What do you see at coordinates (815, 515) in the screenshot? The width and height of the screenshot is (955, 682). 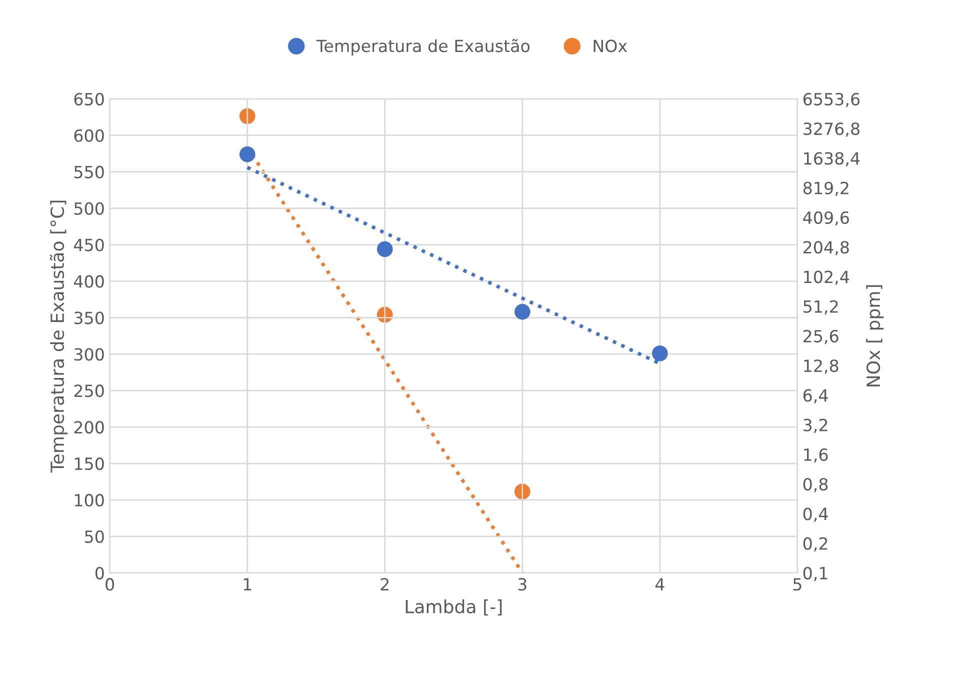 I see `y2-tick-label: 0,4` at bounding box center [815, 515].